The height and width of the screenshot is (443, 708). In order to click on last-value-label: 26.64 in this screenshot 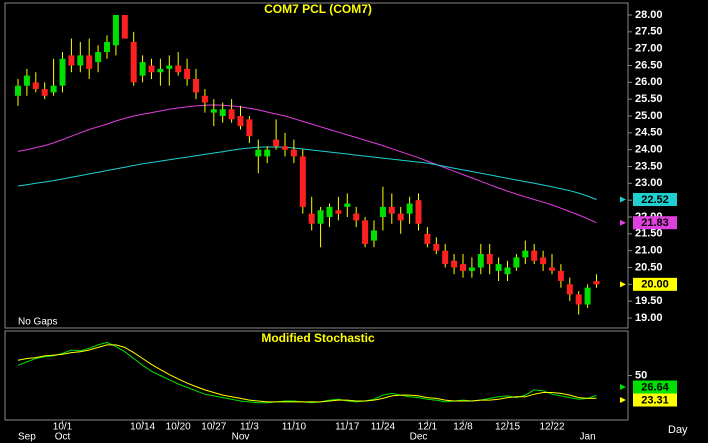, I will do `click(655, 387)`.